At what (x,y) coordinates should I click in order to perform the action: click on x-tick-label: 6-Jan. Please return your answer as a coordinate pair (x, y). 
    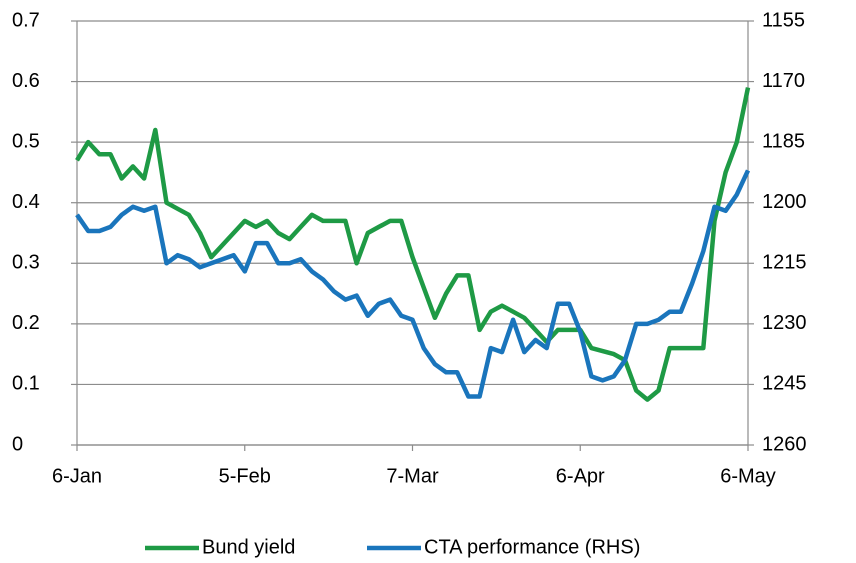
    Looking at the image, I should click on (77, 476).